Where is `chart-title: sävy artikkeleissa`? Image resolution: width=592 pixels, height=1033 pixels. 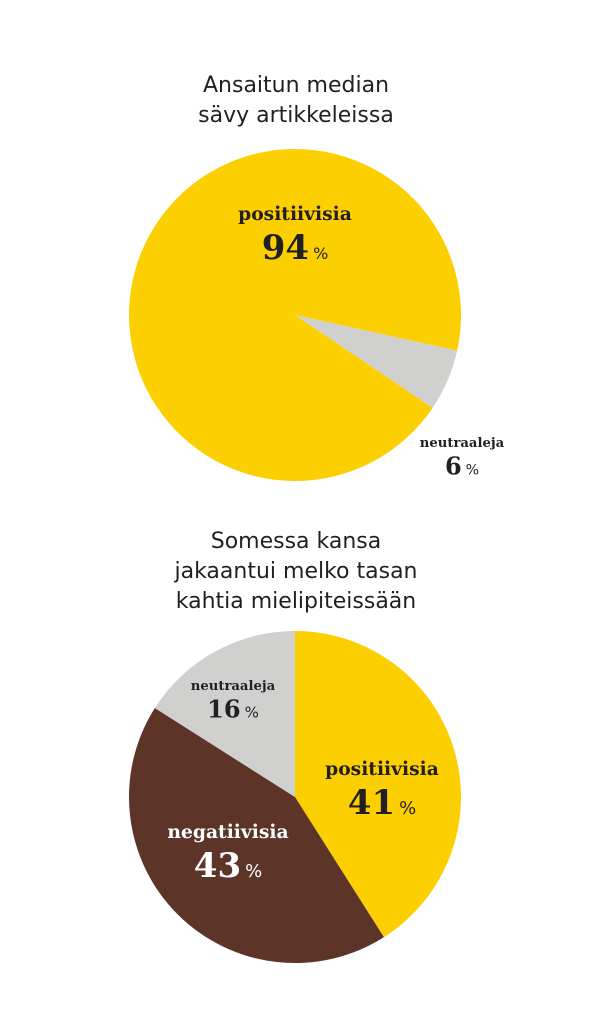 chart-title: sävy artikkeleissa is located at coordinates (296, 115).